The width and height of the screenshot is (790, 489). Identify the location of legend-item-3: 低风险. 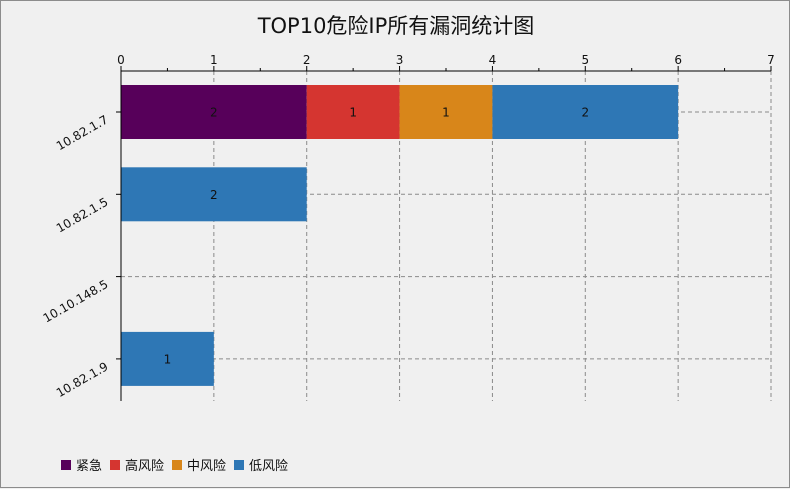
(261, 464).